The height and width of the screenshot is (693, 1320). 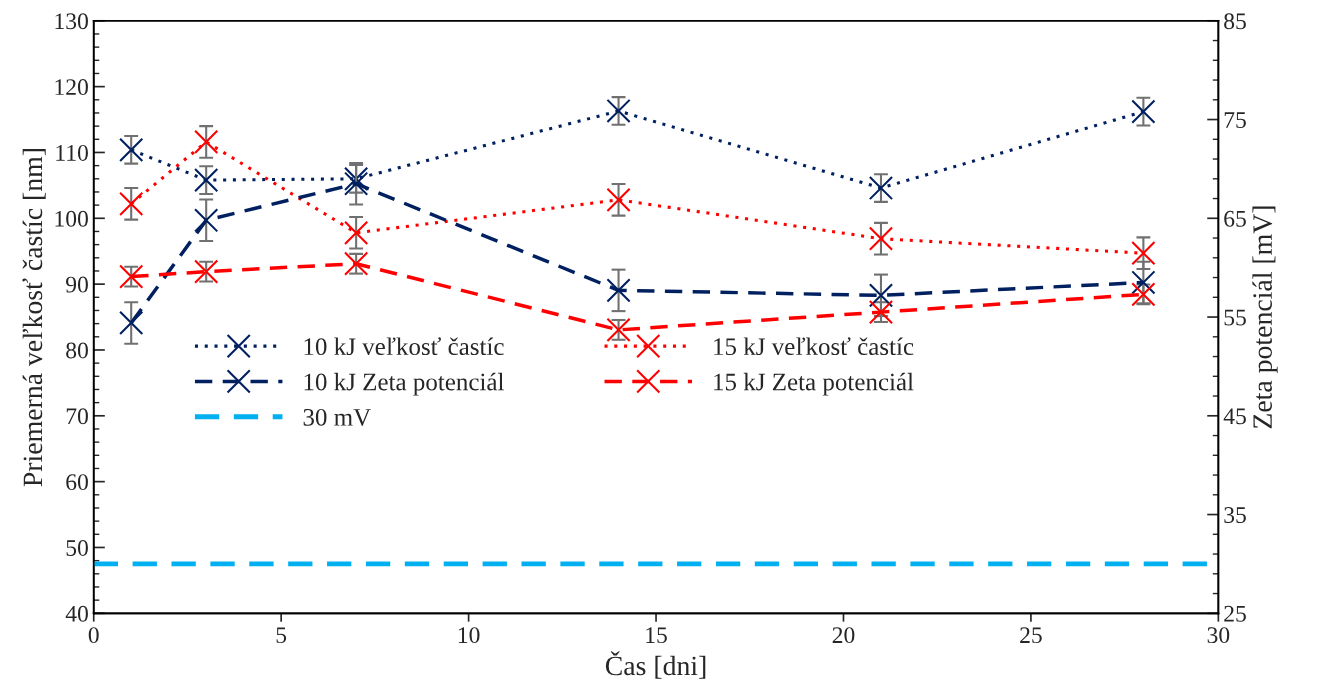 What do you see at coordinates (404, 346) in the screenshot?
I see `legend-label: 10 kJ veľkosť častíc` at bounding box center [404, 346].